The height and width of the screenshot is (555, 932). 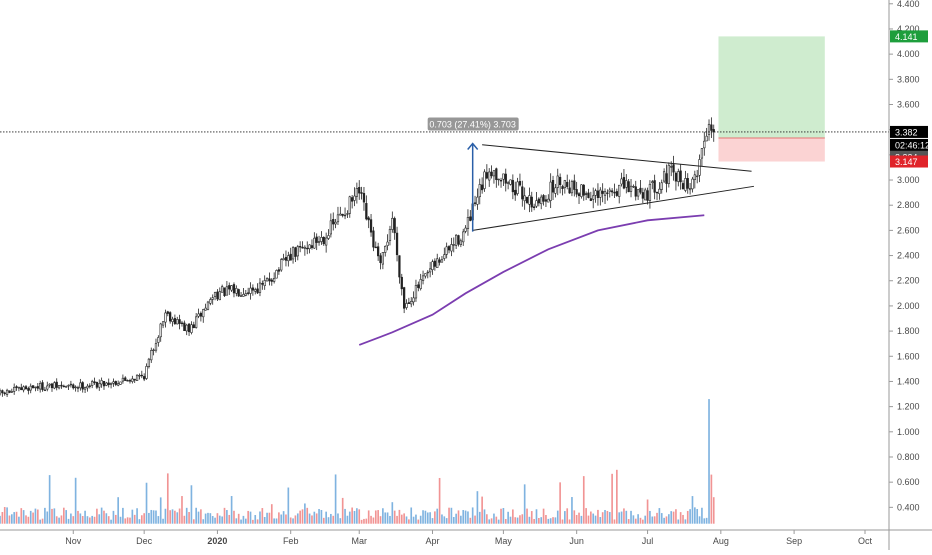 I want to click on time-tick-label: Feb, so click(x=291, y=541).